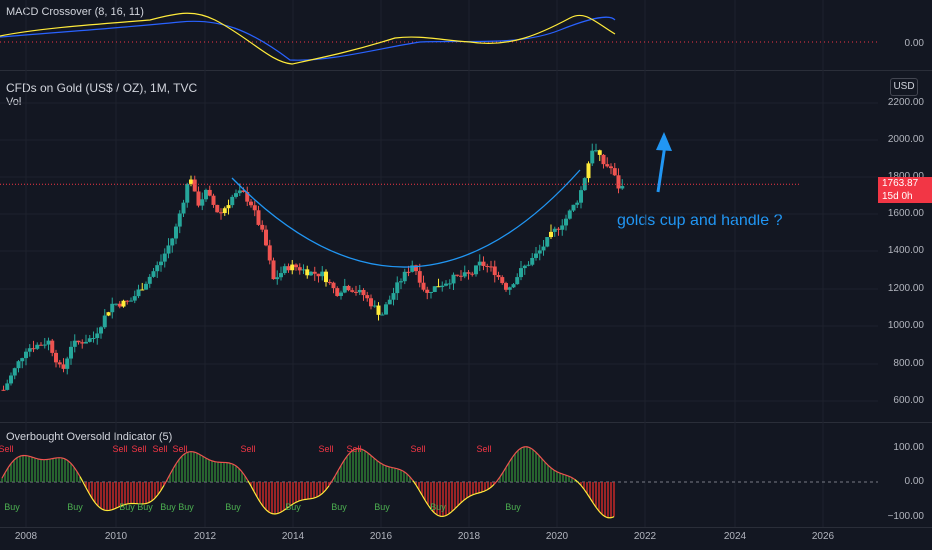 This screenshot has width=932, height=550. I want to click on symbol-title: CFDs on Gold (US$ / OZ), 1M, TVC, so click(102, 88).